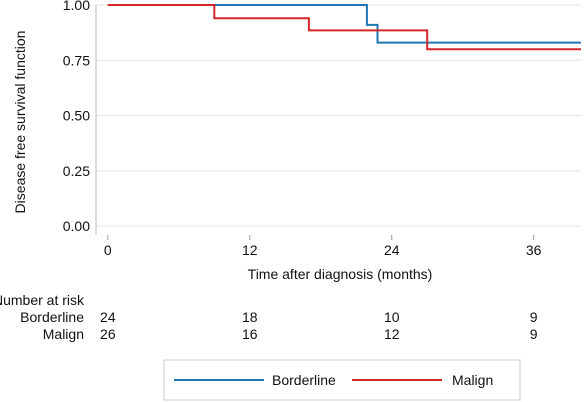 Image resolution: width=586 pixels, height=402 pixels. I want to click on legend-label: Malign, so click(472, 380).